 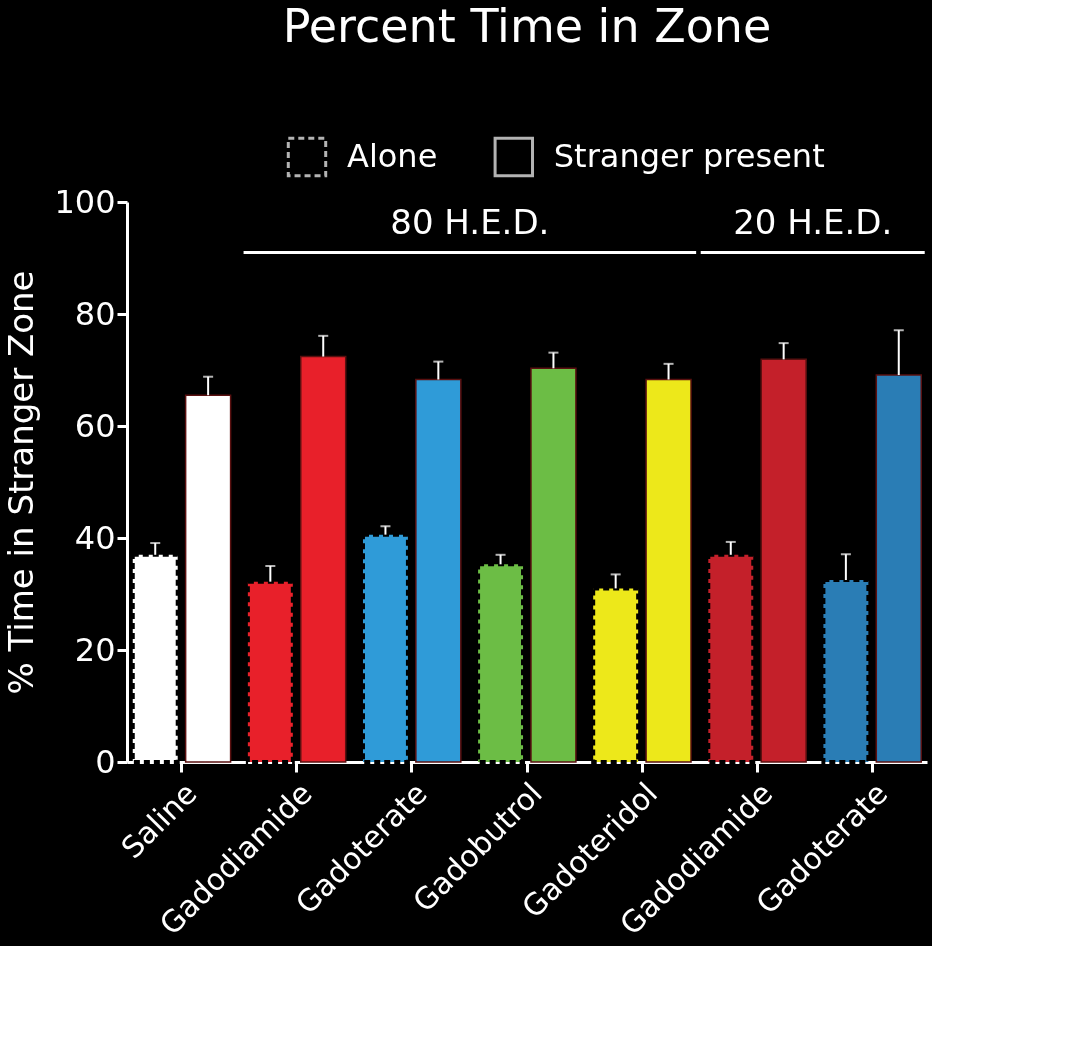 I want to click on y-axis-title: % Time in Stranger Zone, so click(x=21, y=482).